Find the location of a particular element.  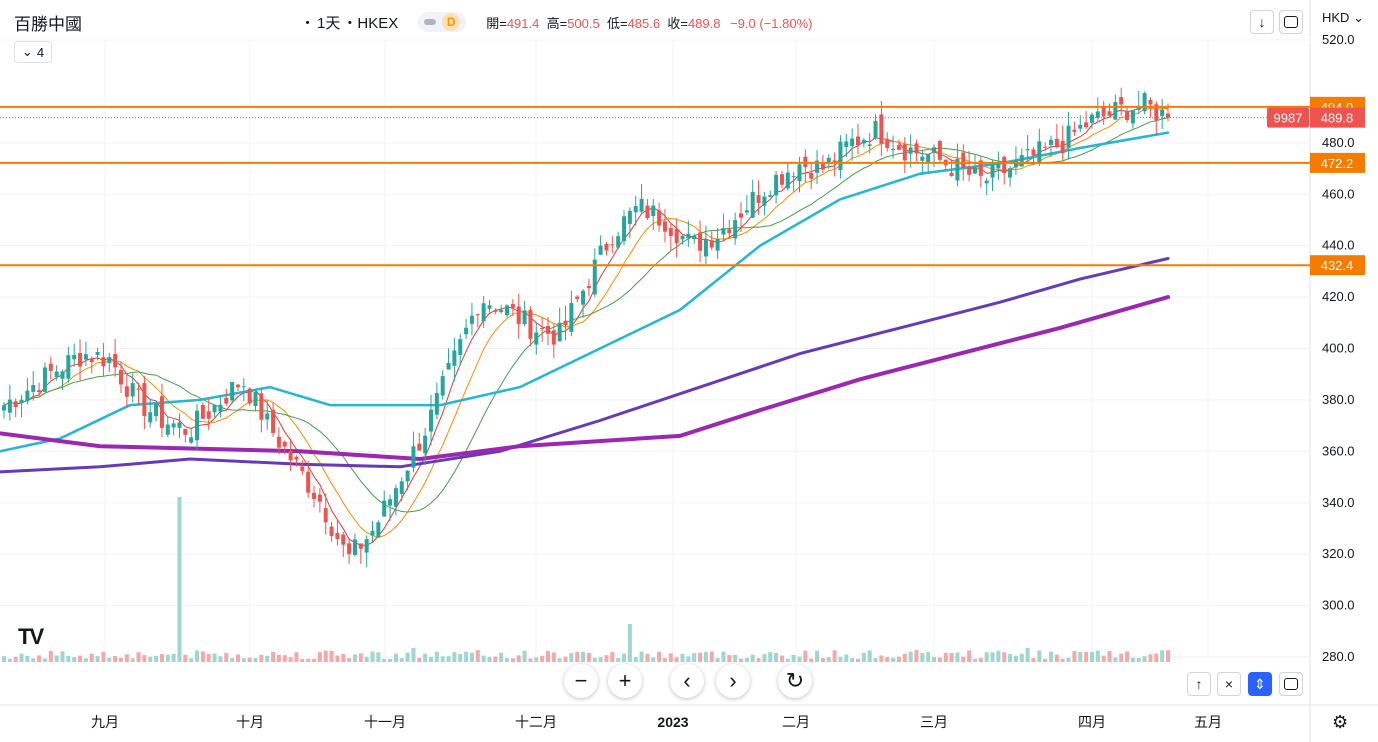

indicators-toggle-button: ⌄ 4 is located at coordinates (33, 52).